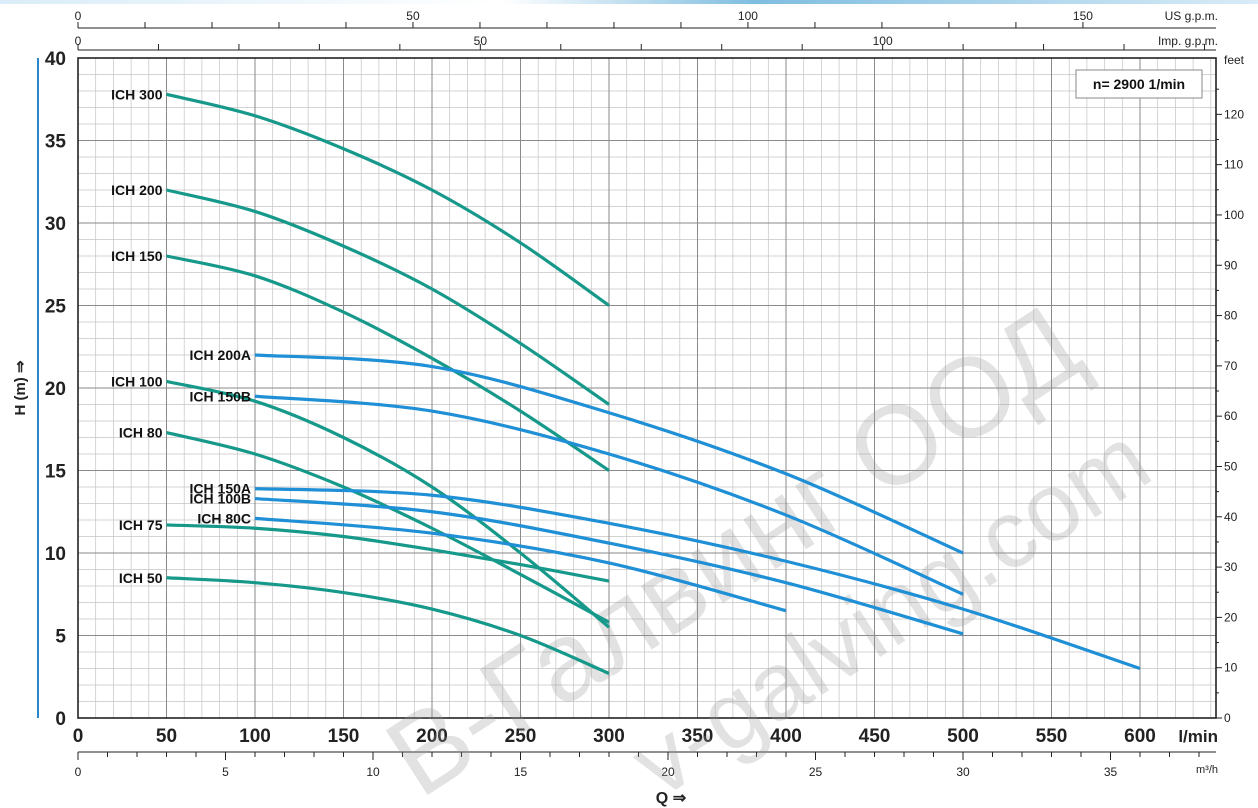 This screenshot has width=1258, height=808. Describe the element at coordinates (1188, 41) in the screenshot. I see `impgpm-unit-label: Imp. g.p.m.` at that location.